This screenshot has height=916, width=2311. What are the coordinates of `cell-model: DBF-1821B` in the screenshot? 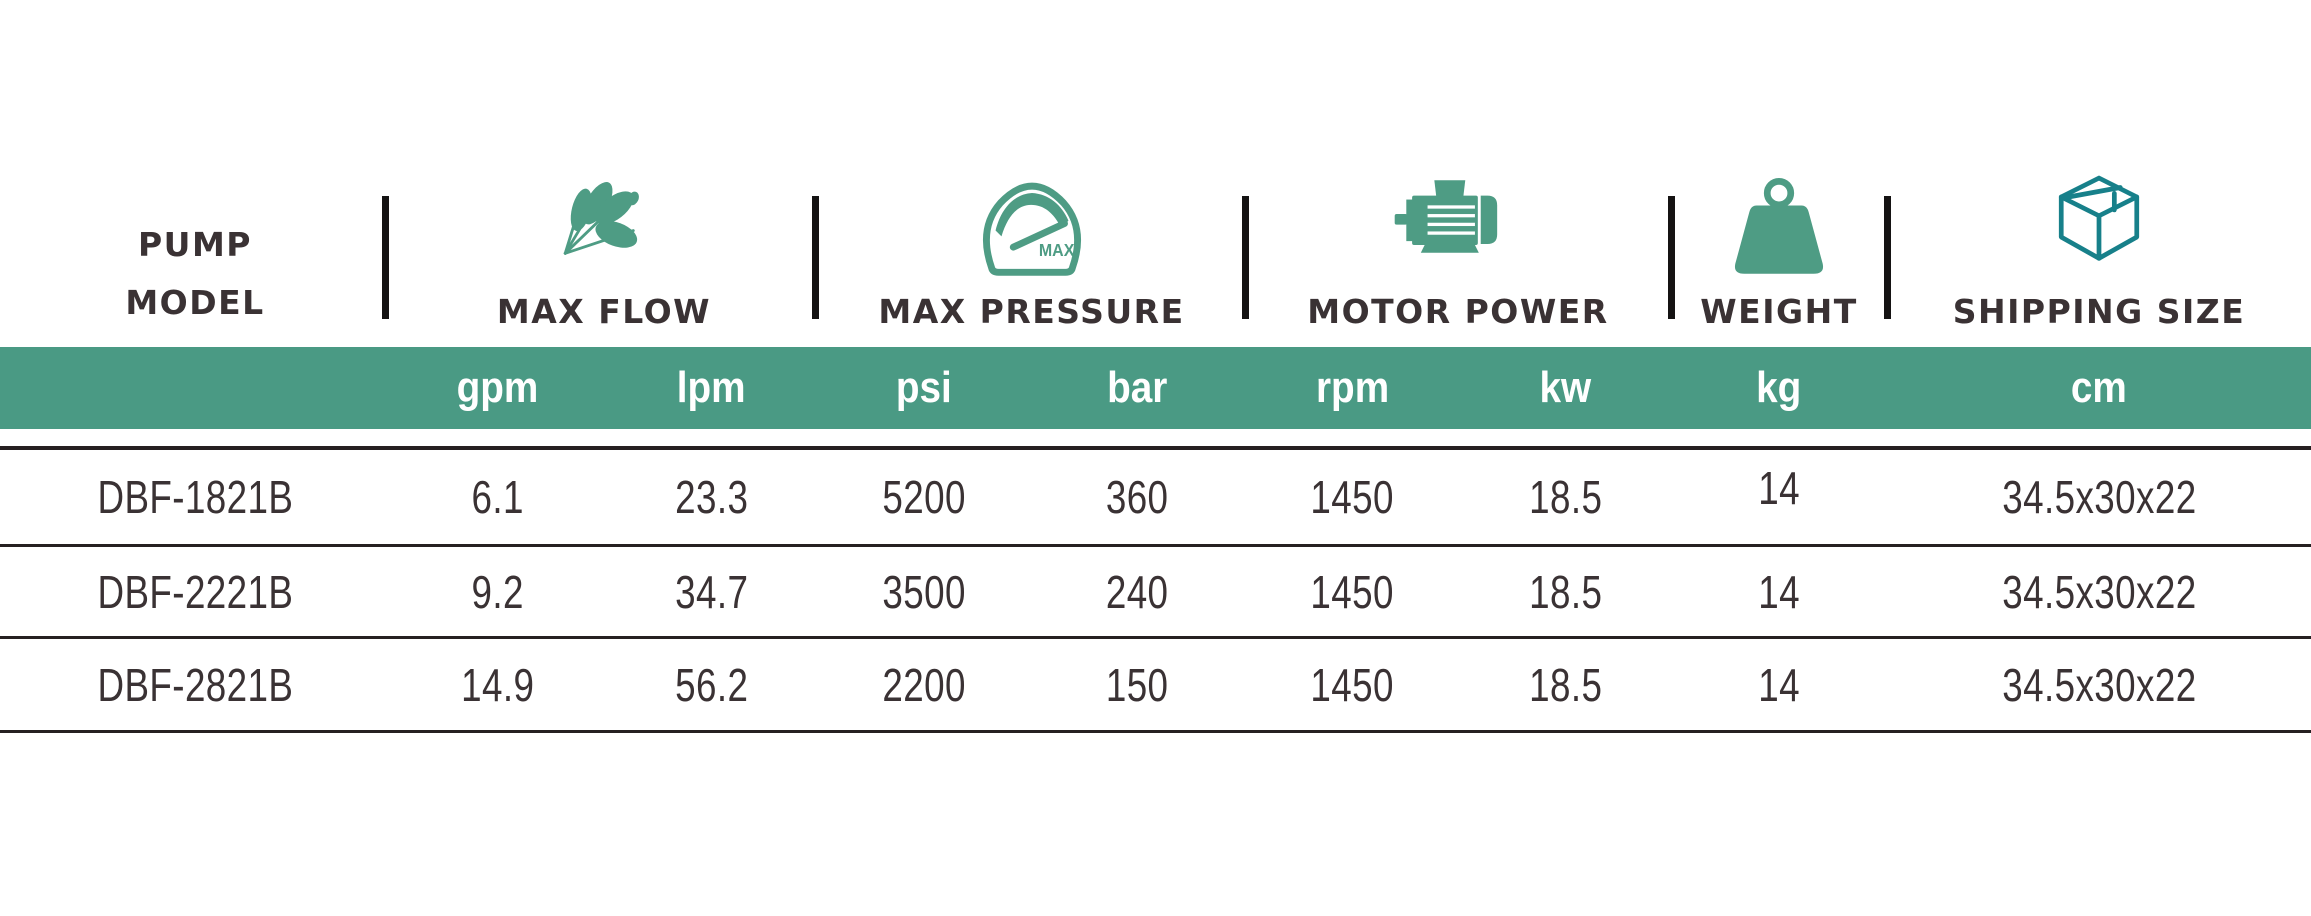 It's located at (195, 497).